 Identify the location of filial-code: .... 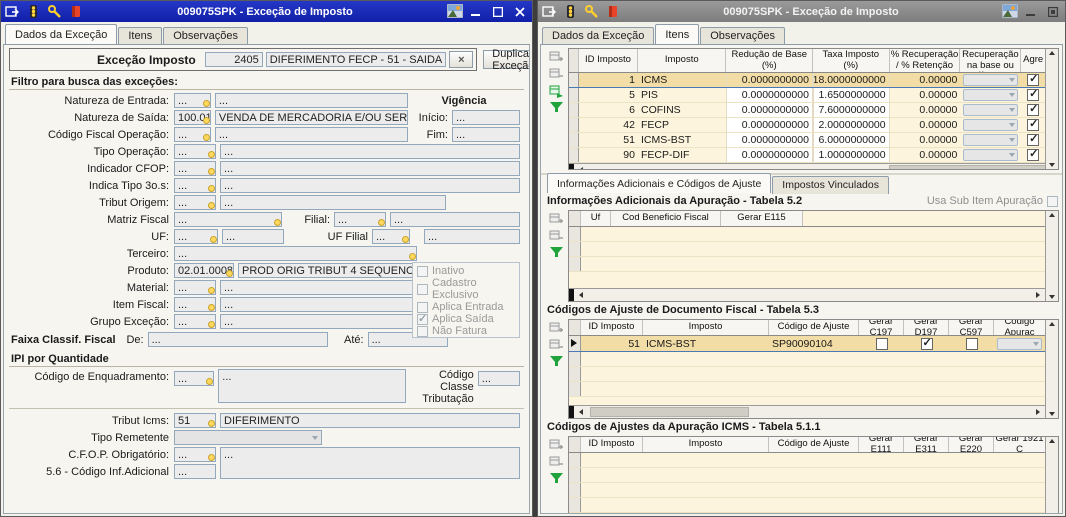
(360, 219).